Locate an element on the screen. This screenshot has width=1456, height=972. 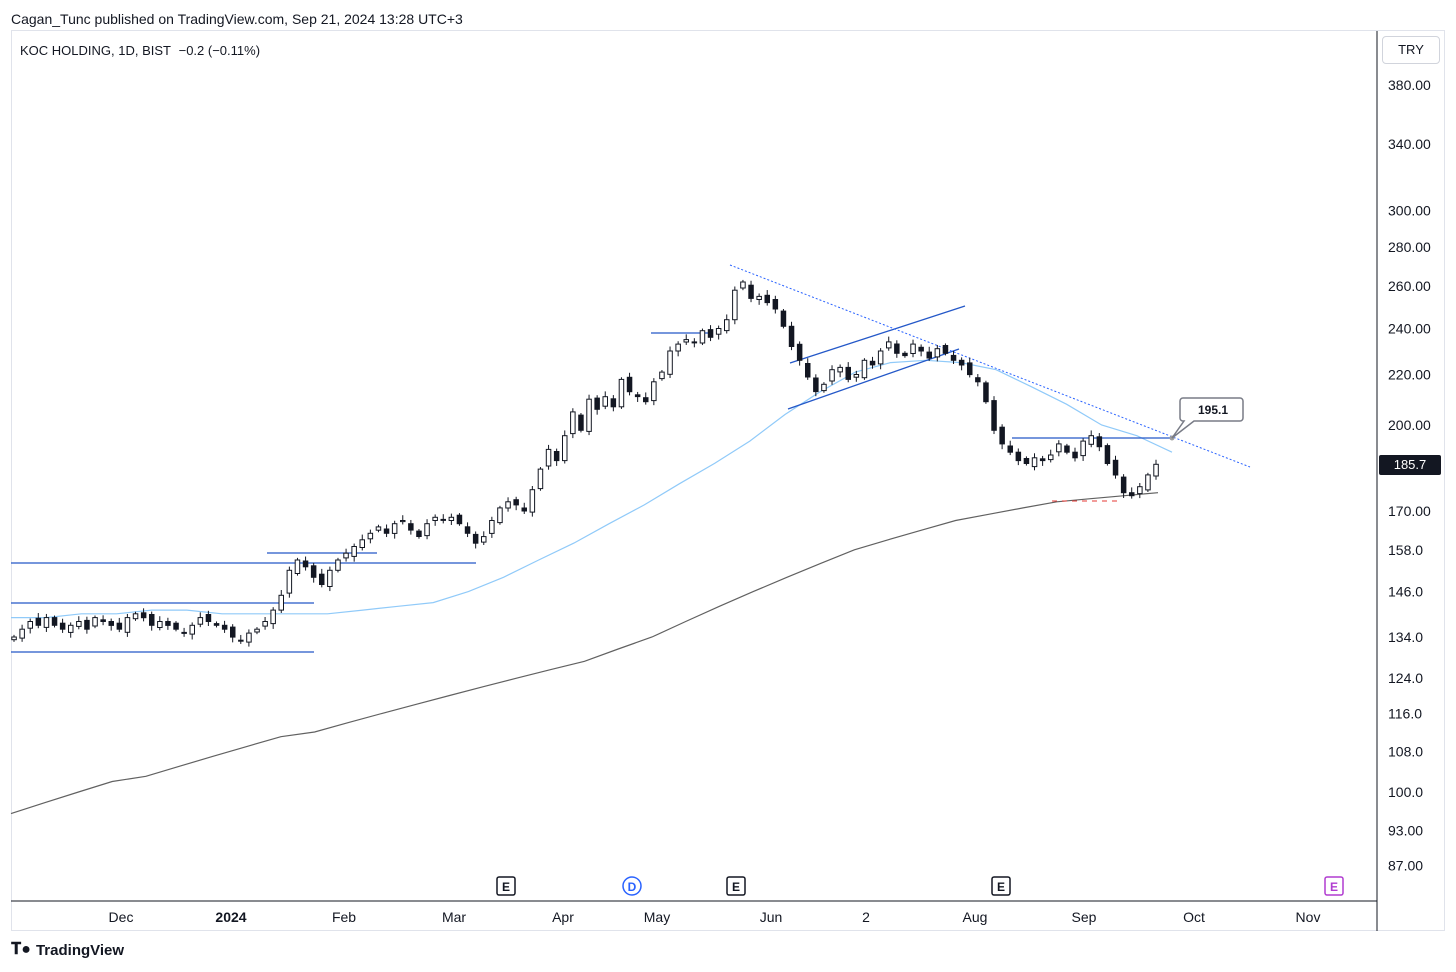
callout-label: 195.1 is located at coordinates (1213, 410).